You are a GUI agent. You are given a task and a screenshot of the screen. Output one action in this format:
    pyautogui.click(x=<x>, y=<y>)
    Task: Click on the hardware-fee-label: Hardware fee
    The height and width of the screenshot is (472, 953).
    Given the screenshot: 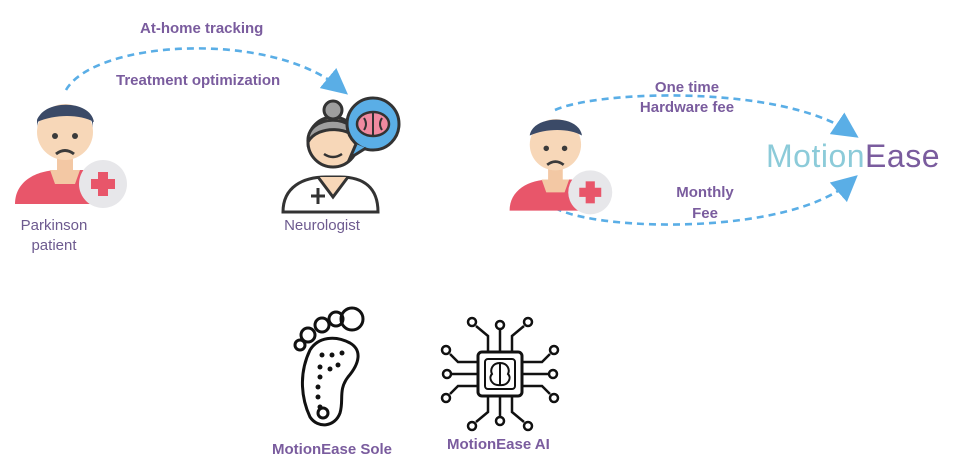 What is the action you would take?
    pyautogui.click(x=687, y=107)
    